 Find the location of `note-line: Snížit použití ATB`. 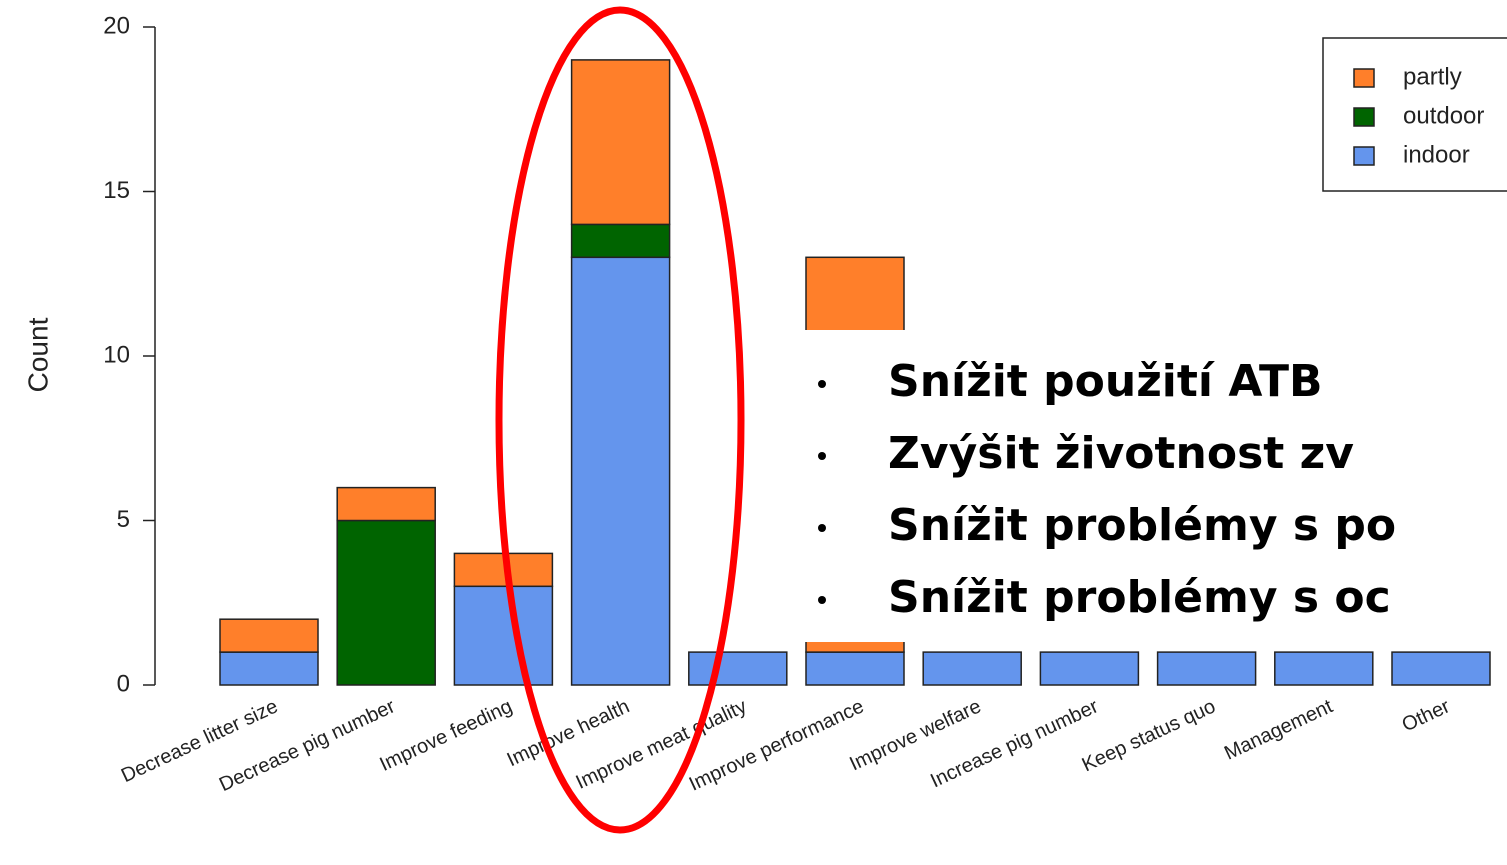

note-line: Snížit použití ATB is located at coordinates (1105, 381).